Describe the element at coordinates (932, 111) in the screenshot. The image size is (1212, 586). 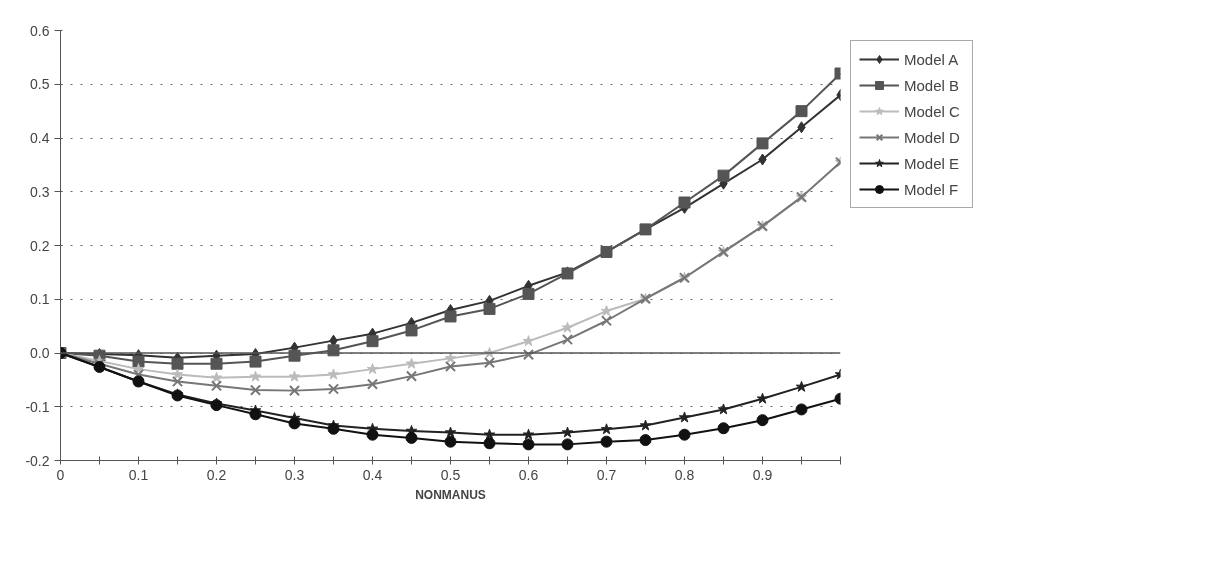
I see `legend-label: Model C` at that location.